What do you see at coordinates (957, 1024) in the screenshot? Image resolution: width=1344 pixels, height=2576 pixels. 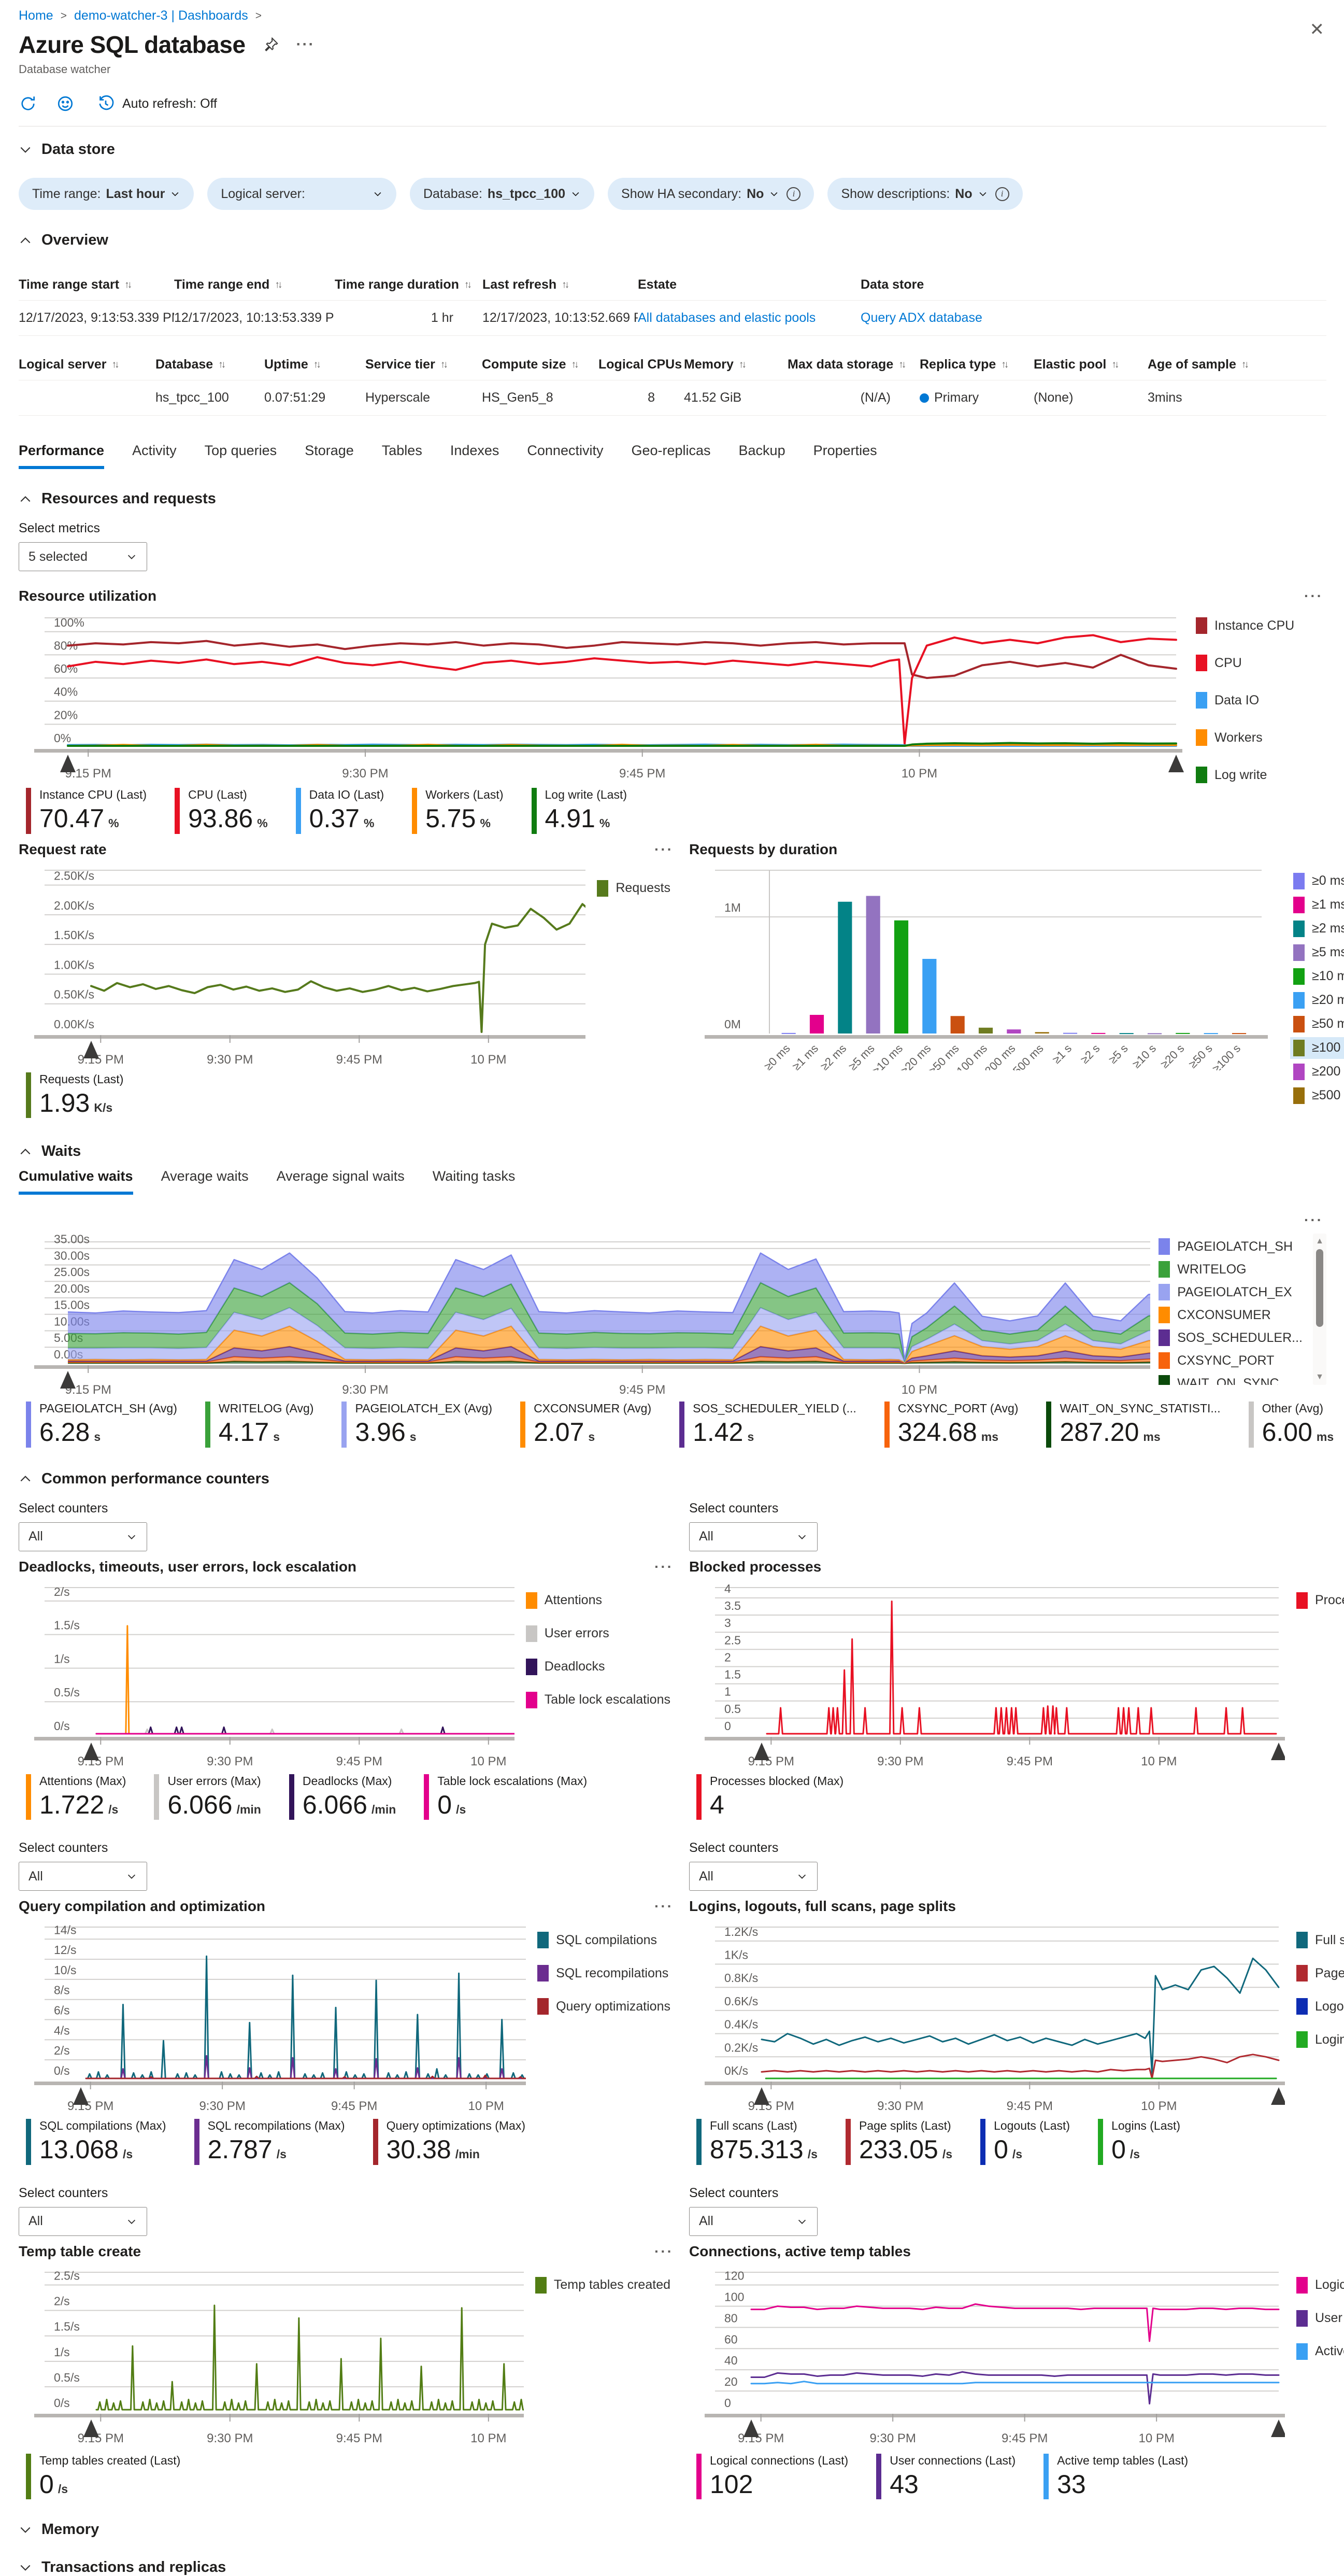 I see `bar-50-ms` at bounding box center [957, 1024].